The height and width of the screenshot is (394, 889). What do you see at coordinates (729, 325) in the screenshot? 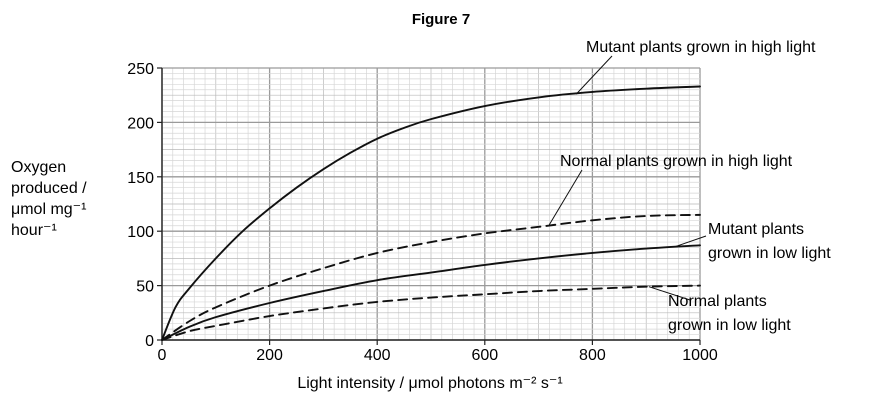
I see `series-label-4: grown in low light` at bounding box center [729, 325].